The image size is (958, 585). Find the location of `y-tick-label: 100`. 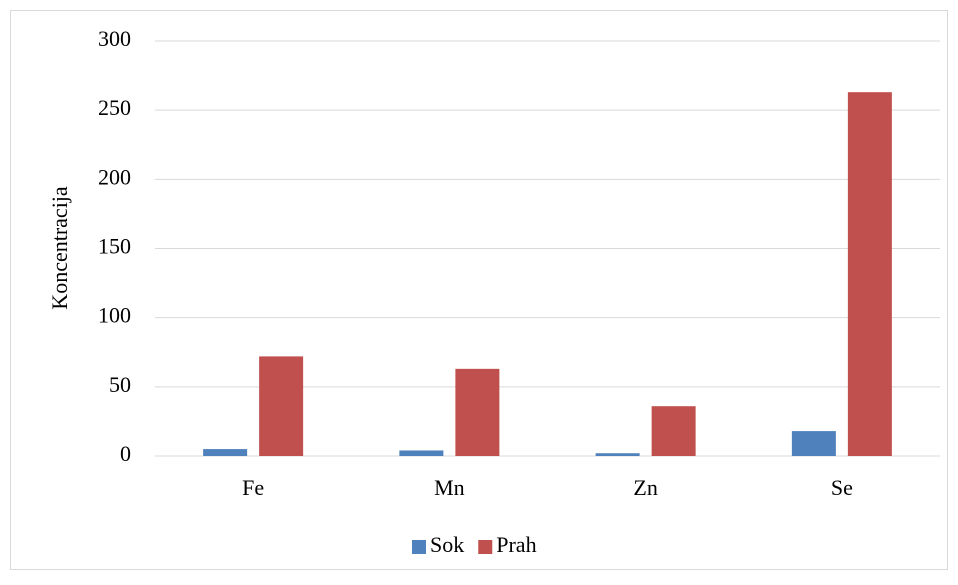

y-tick-label: 100 is located at coordinates (114, 315).